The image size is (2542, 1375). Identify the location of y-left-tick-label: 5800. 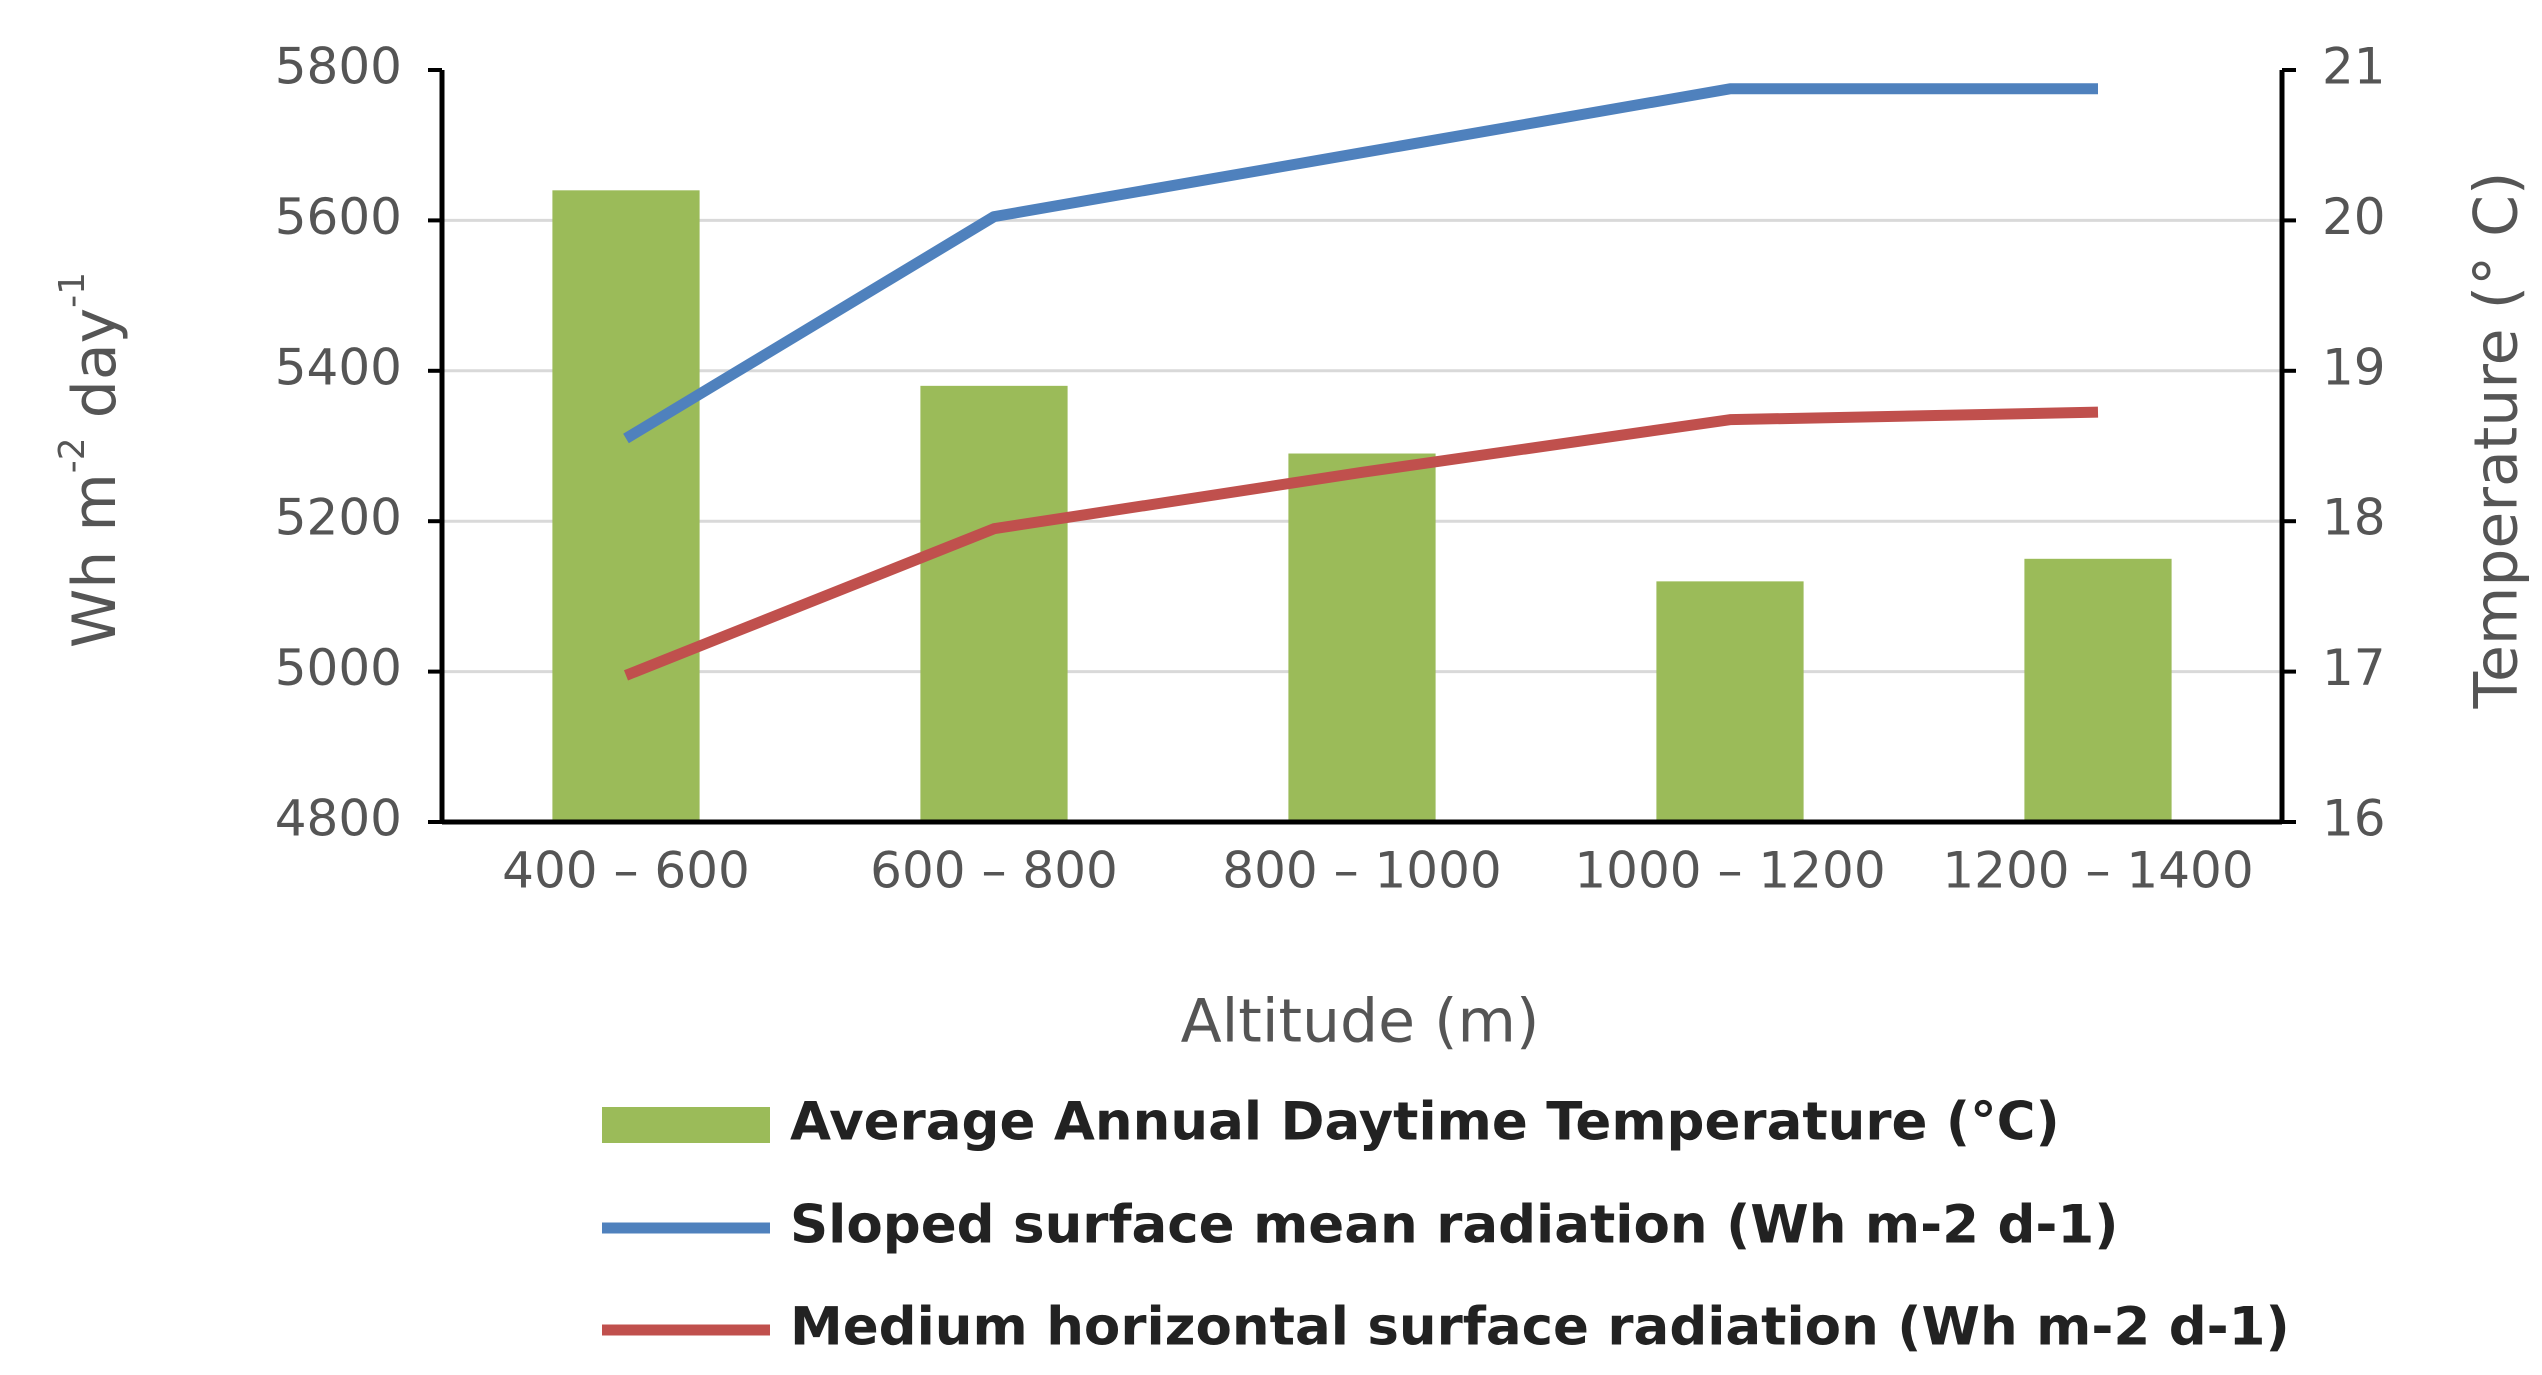
(338, 67).